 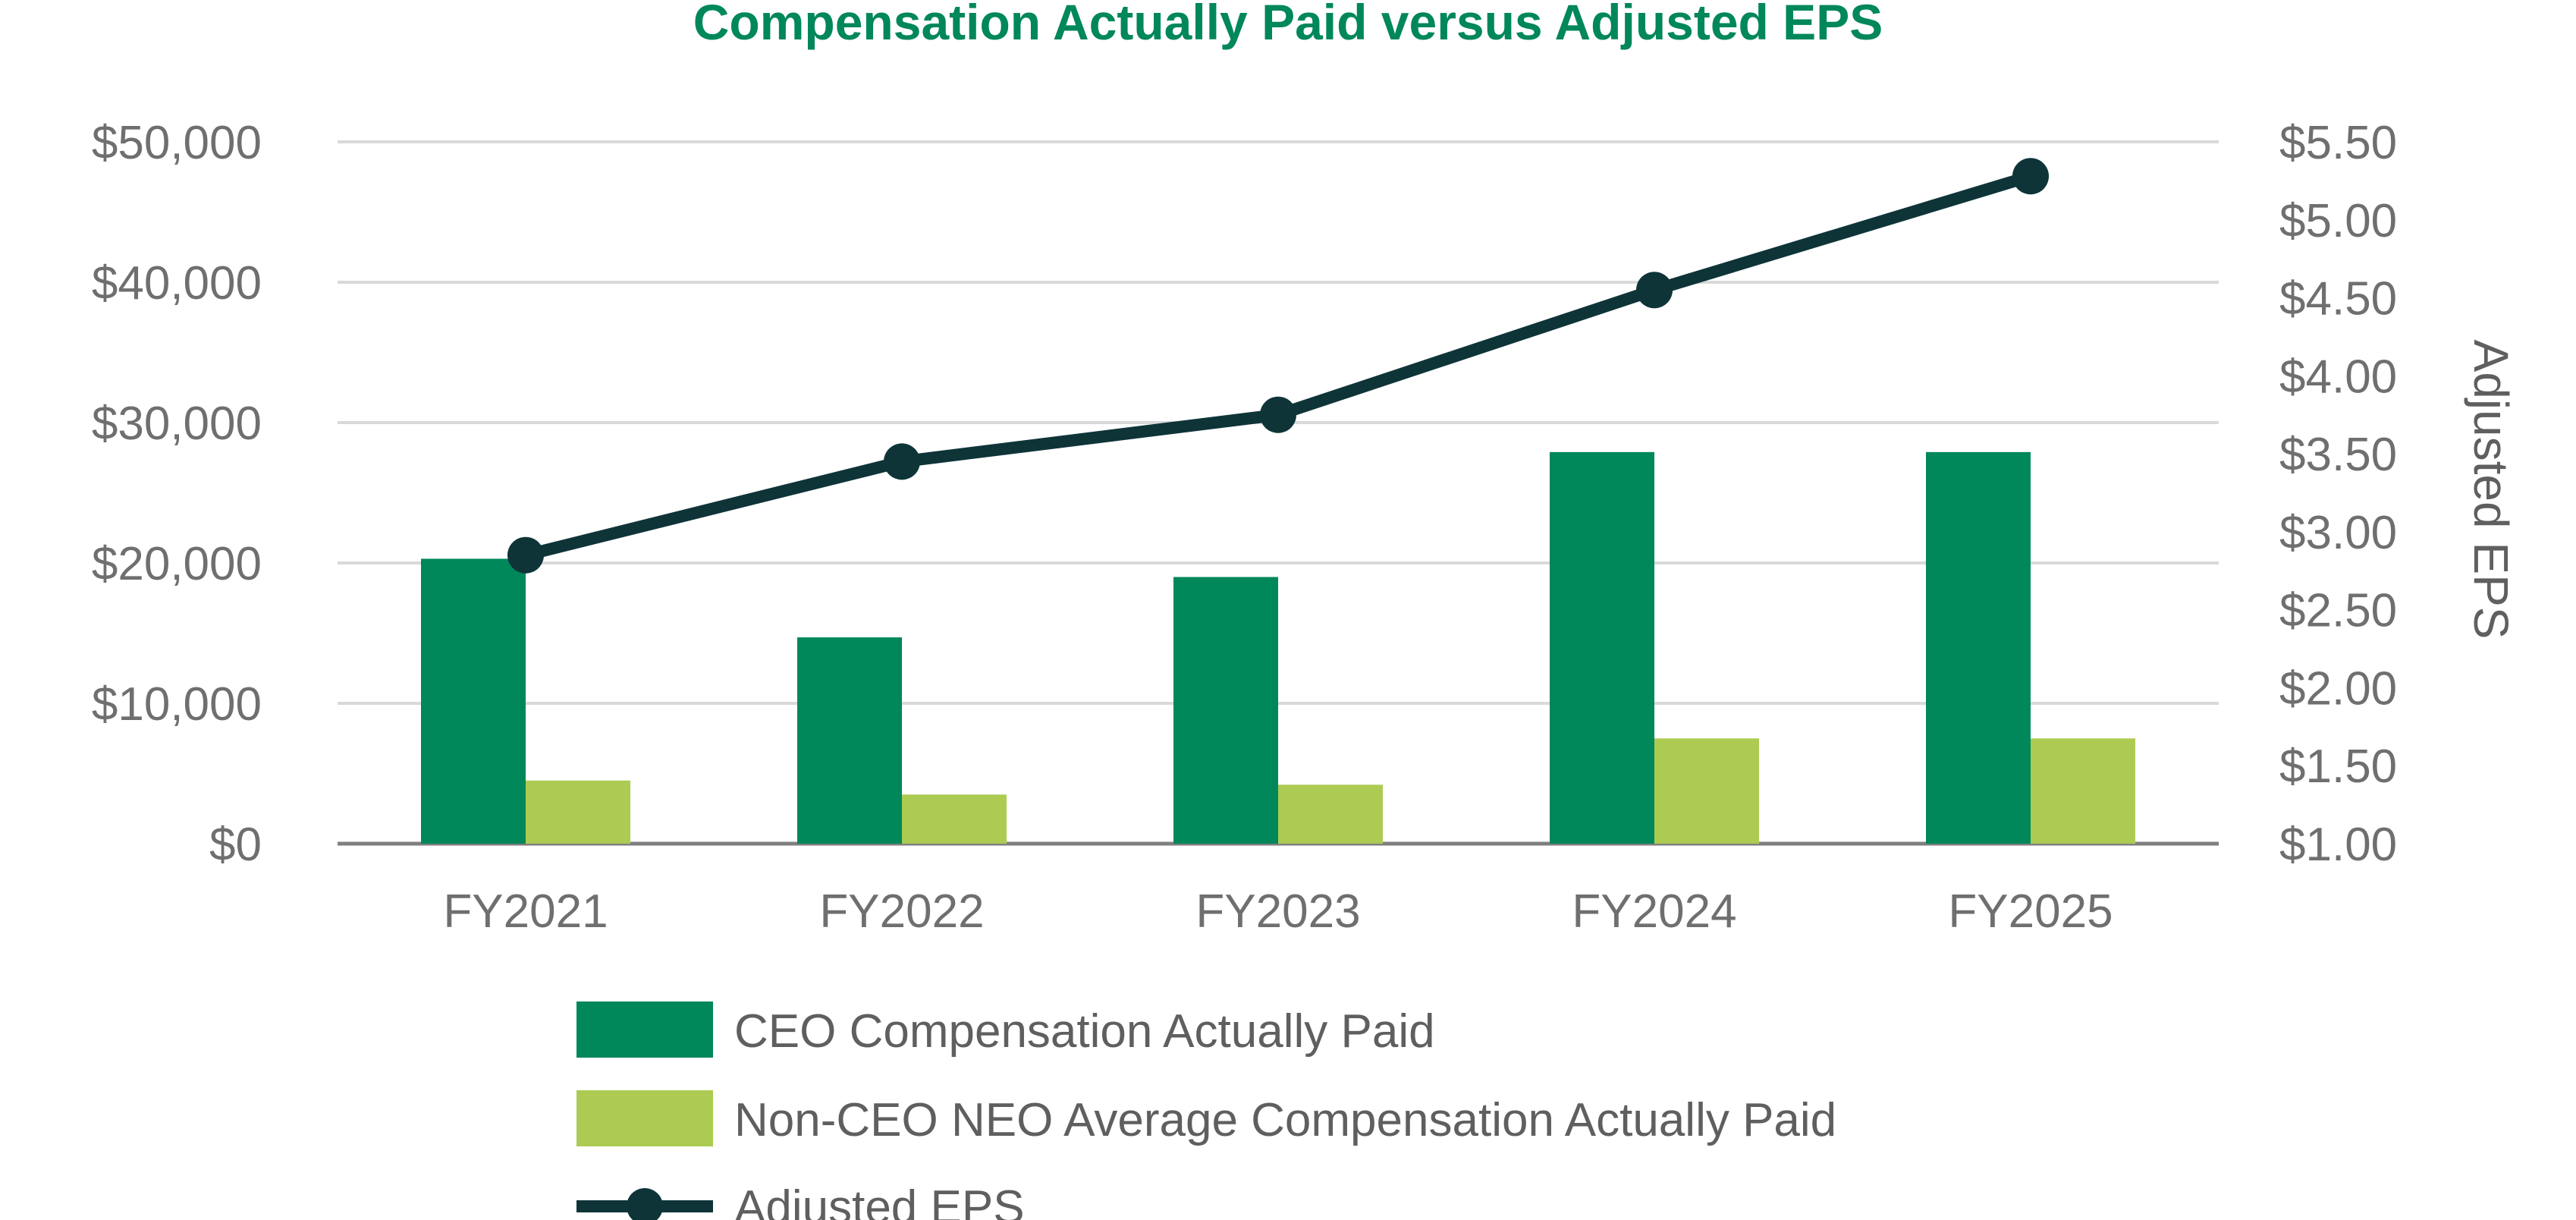 I want to click on left-tick-label: $50,000, so click(x=177, y=143).